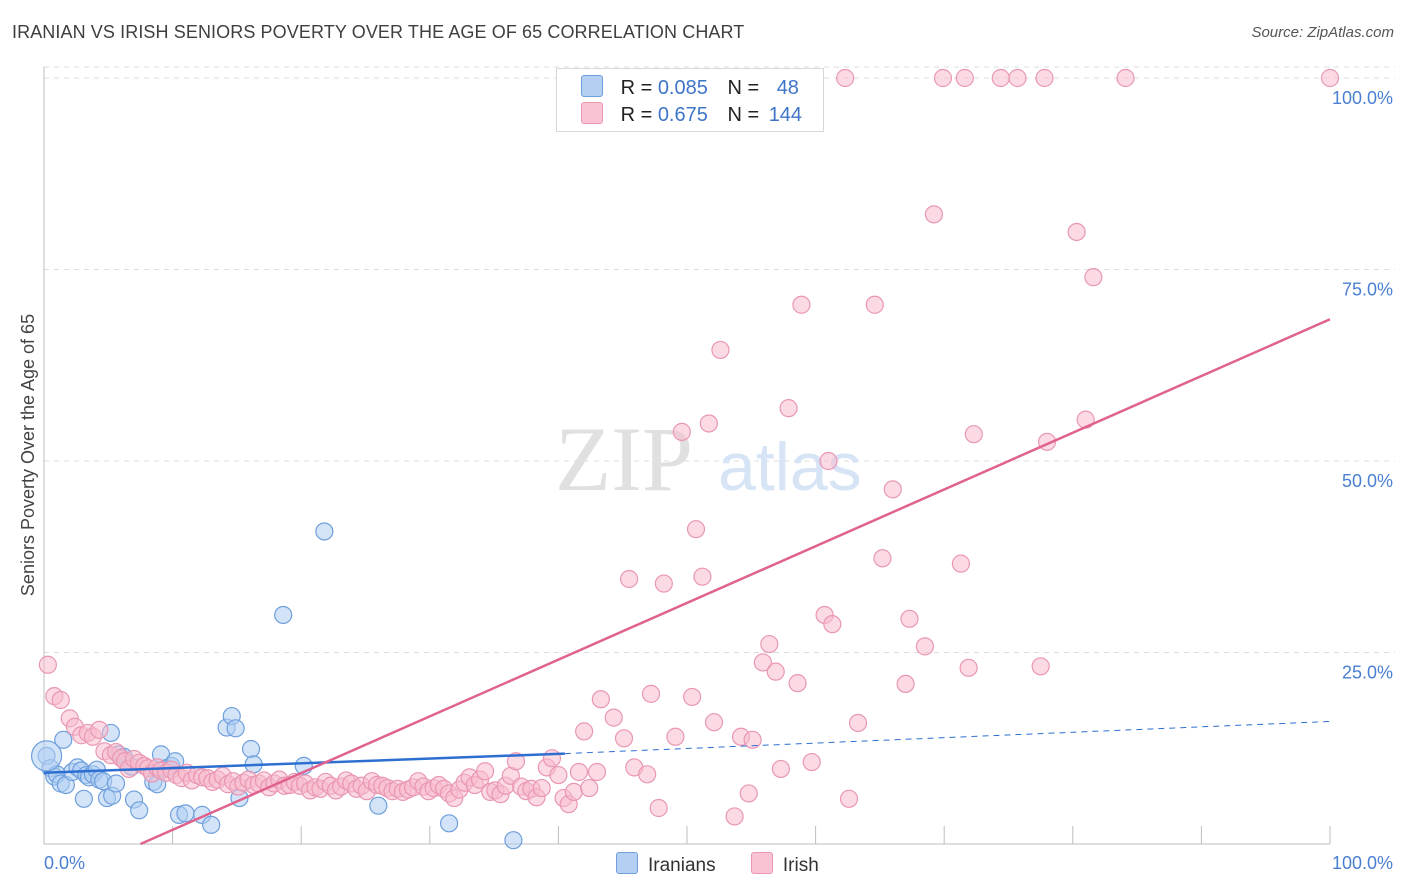 The image size is (1406, 892). I want to click on watermark-atlas: atlas, so click(790, 467).